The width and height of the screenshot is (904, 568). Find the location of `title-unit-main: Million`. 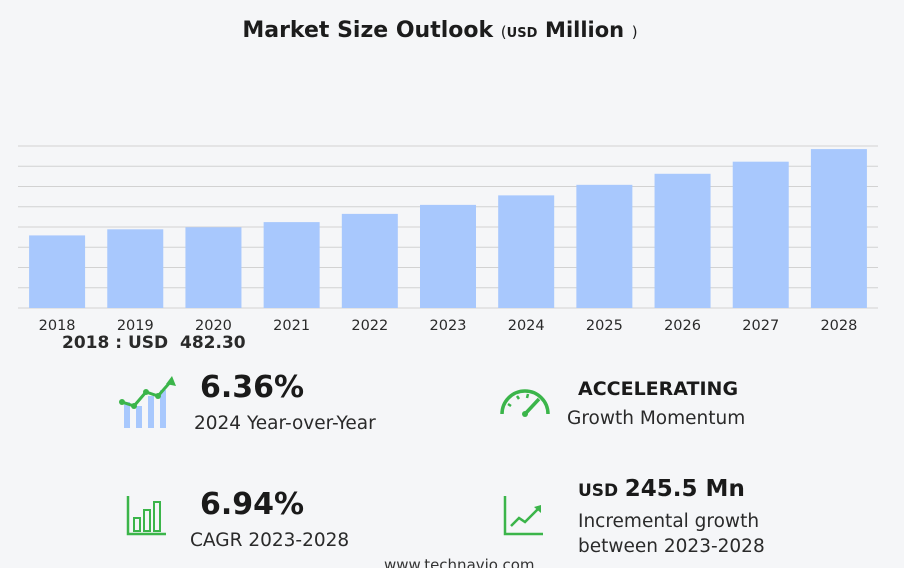

title-unit-main: Million is located at coordinates (585, 30).